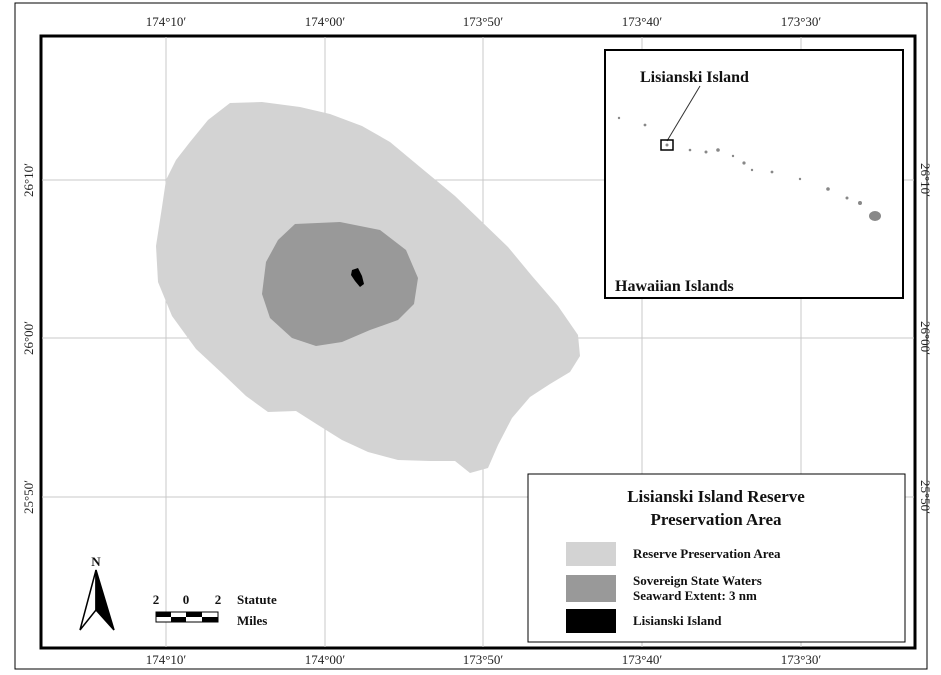  What do you see at coordinates (801, 659) in the screenshot?
I see `lon-label-bottom-5: 173°30′` at bounding box center [801, 659].